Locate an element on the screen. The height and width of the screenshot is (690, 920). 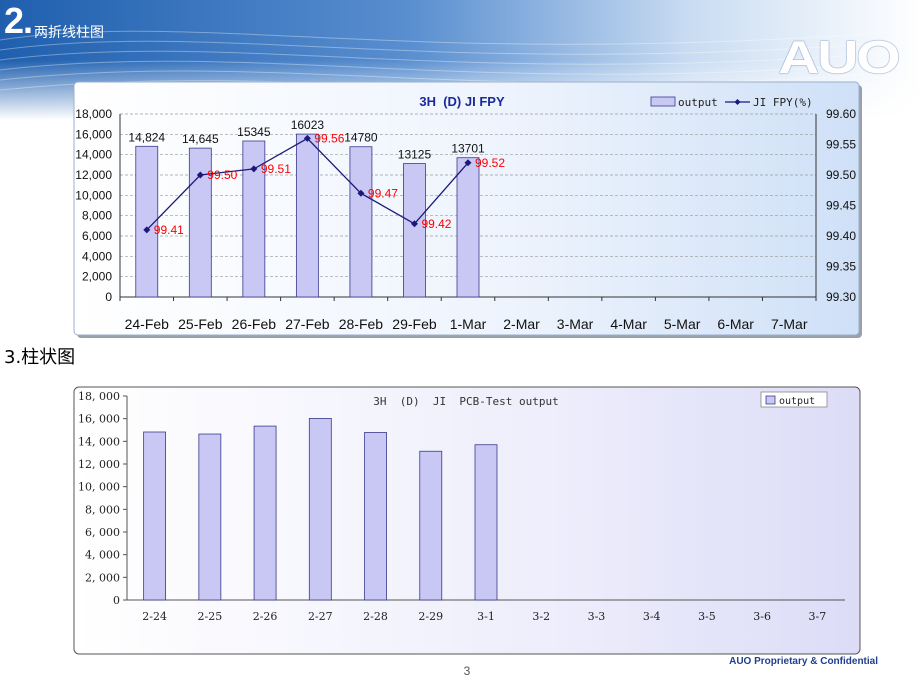
chart1-bar-label: 16023 is located at coordinates (308, 125).